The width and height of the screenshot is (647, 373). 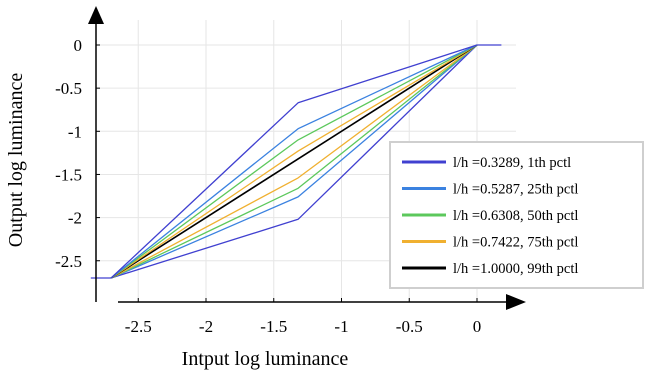 I want to click on legend-label: l/h =0.6308, 50th pctl, so click(x=515, y=216).